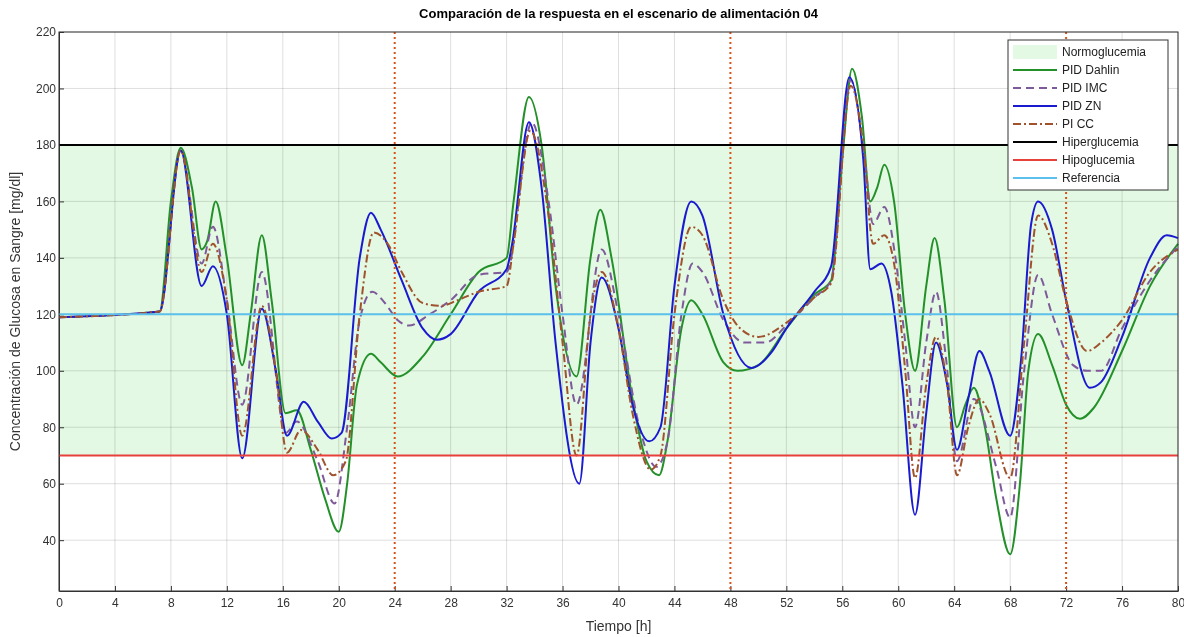 This screenshot has width=1184, height=637. I want to click on chart-title: Comparación de la respuesta en el escenario de alimentación 04, so click(619, 13).